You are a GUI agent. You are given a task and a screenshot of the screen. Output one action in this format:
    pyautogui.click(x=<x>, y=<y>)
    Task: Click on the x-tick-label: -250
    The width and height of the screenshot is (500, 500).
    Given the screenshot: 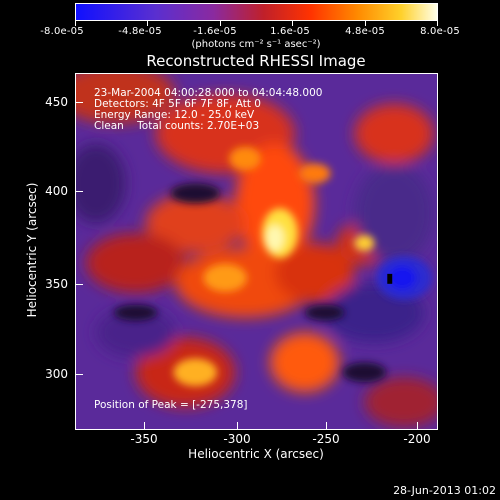 What is the action you would take?
    pyautogui.click(x=326, y=439)
    